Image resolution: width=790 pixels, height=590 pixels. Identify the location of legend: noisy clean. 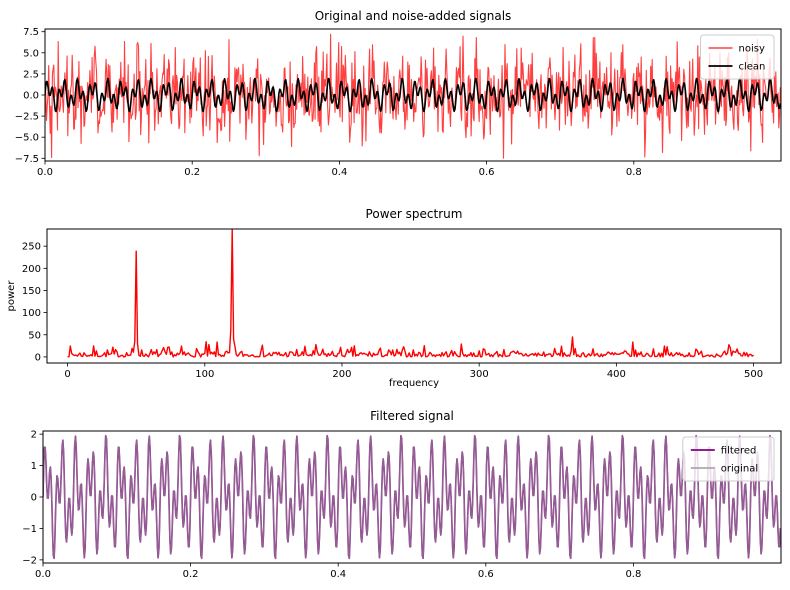
(737, 57).